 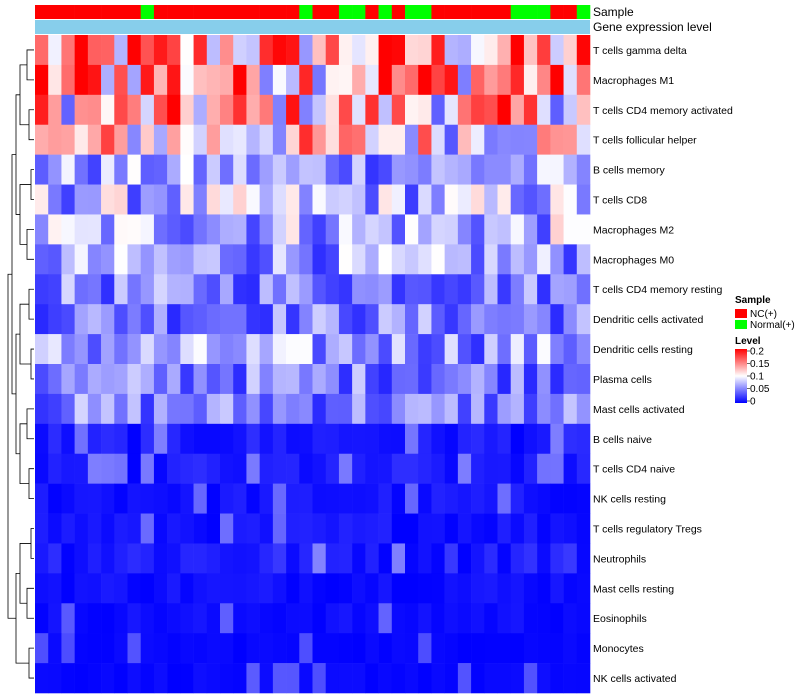 What do you see at coordinates (640, 51) in the screenshot?
I see `row-label: T cells gamma delta` at bounding box center [640, 51].